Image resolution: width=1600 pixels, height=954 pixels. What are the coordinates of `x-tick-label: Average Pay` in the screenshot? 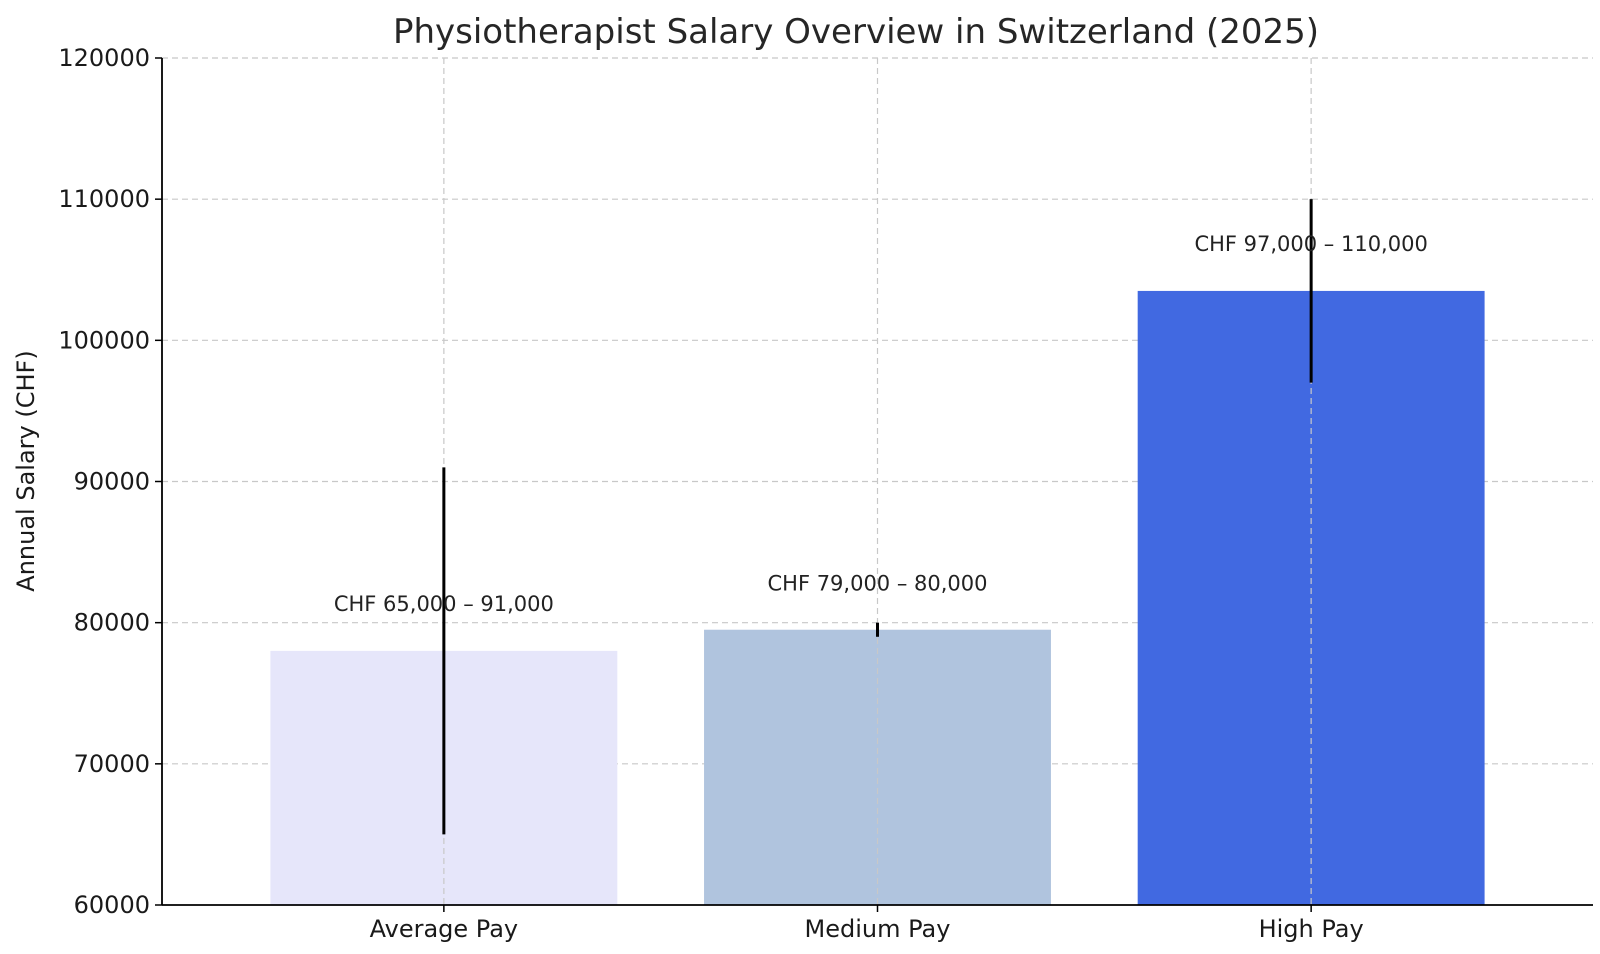 It's located at (444, 929).